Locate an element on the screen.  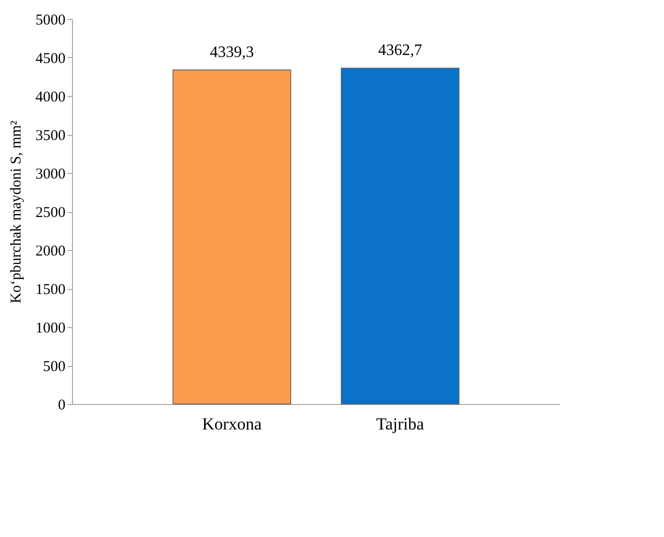
y-tick-label: 1000 is located at coordinates (51, 328).